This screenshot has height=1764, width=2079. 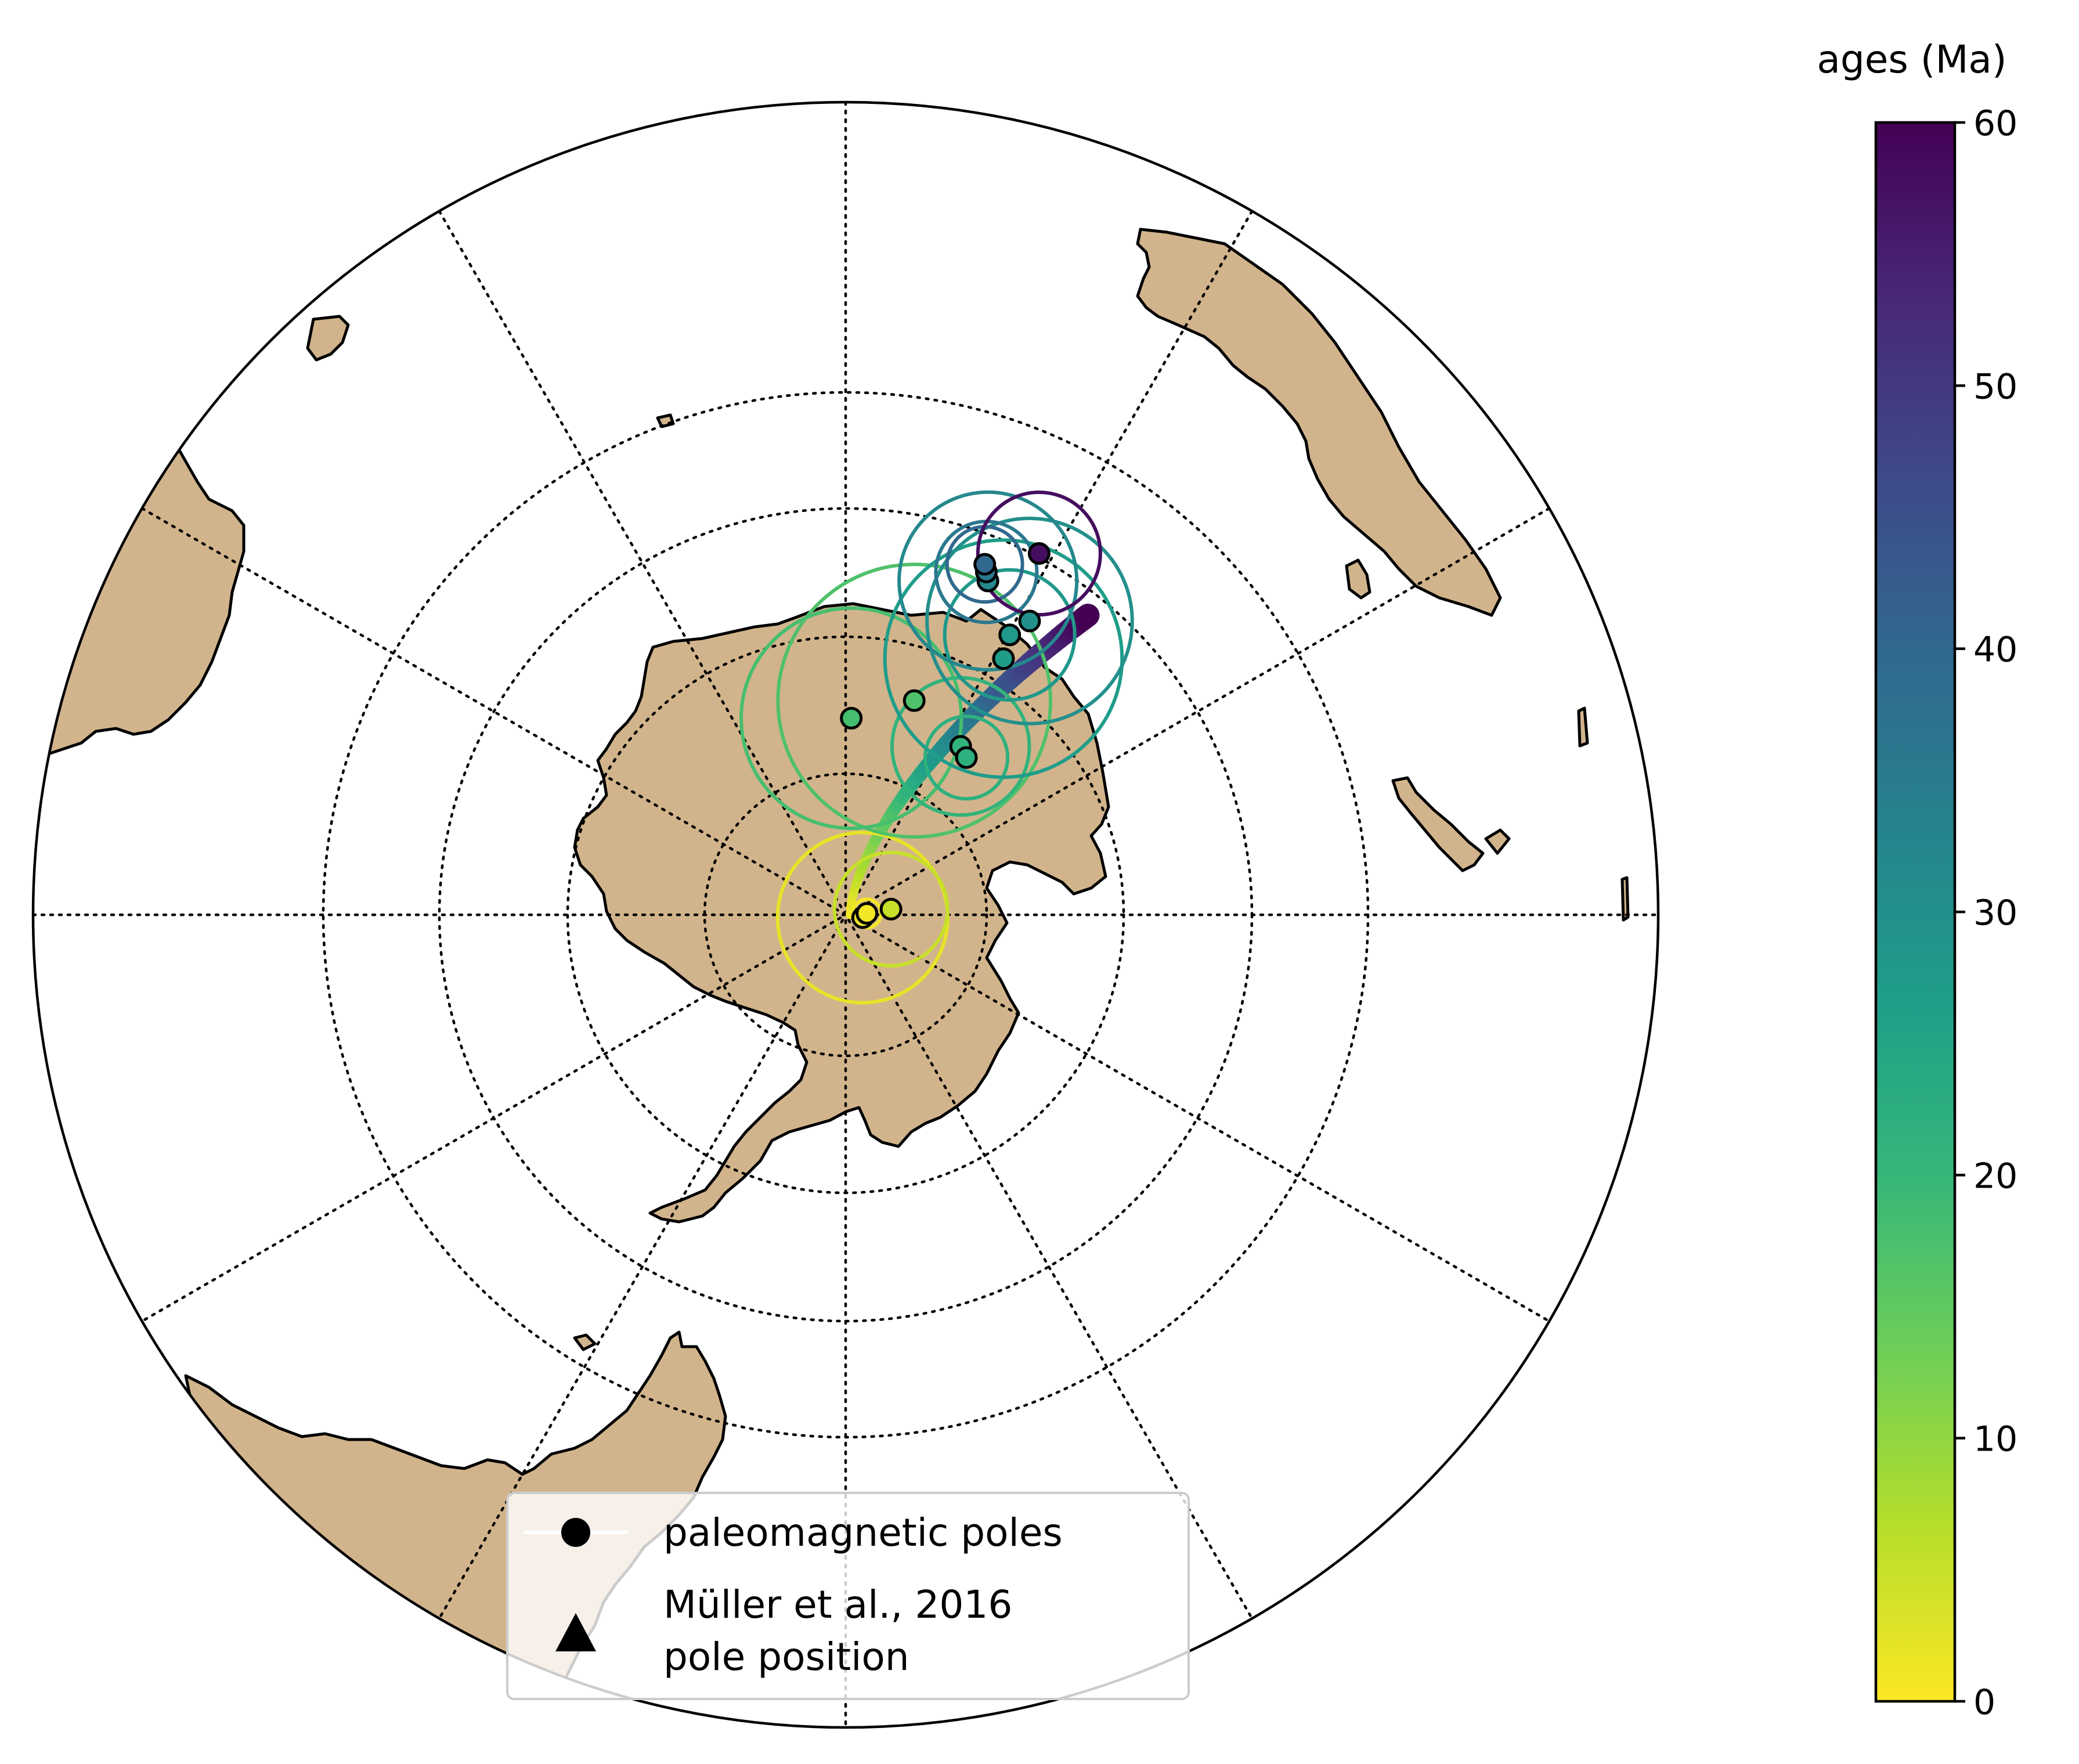 I want to click on new-zealand-fragment, so click(x=1438, y=824).